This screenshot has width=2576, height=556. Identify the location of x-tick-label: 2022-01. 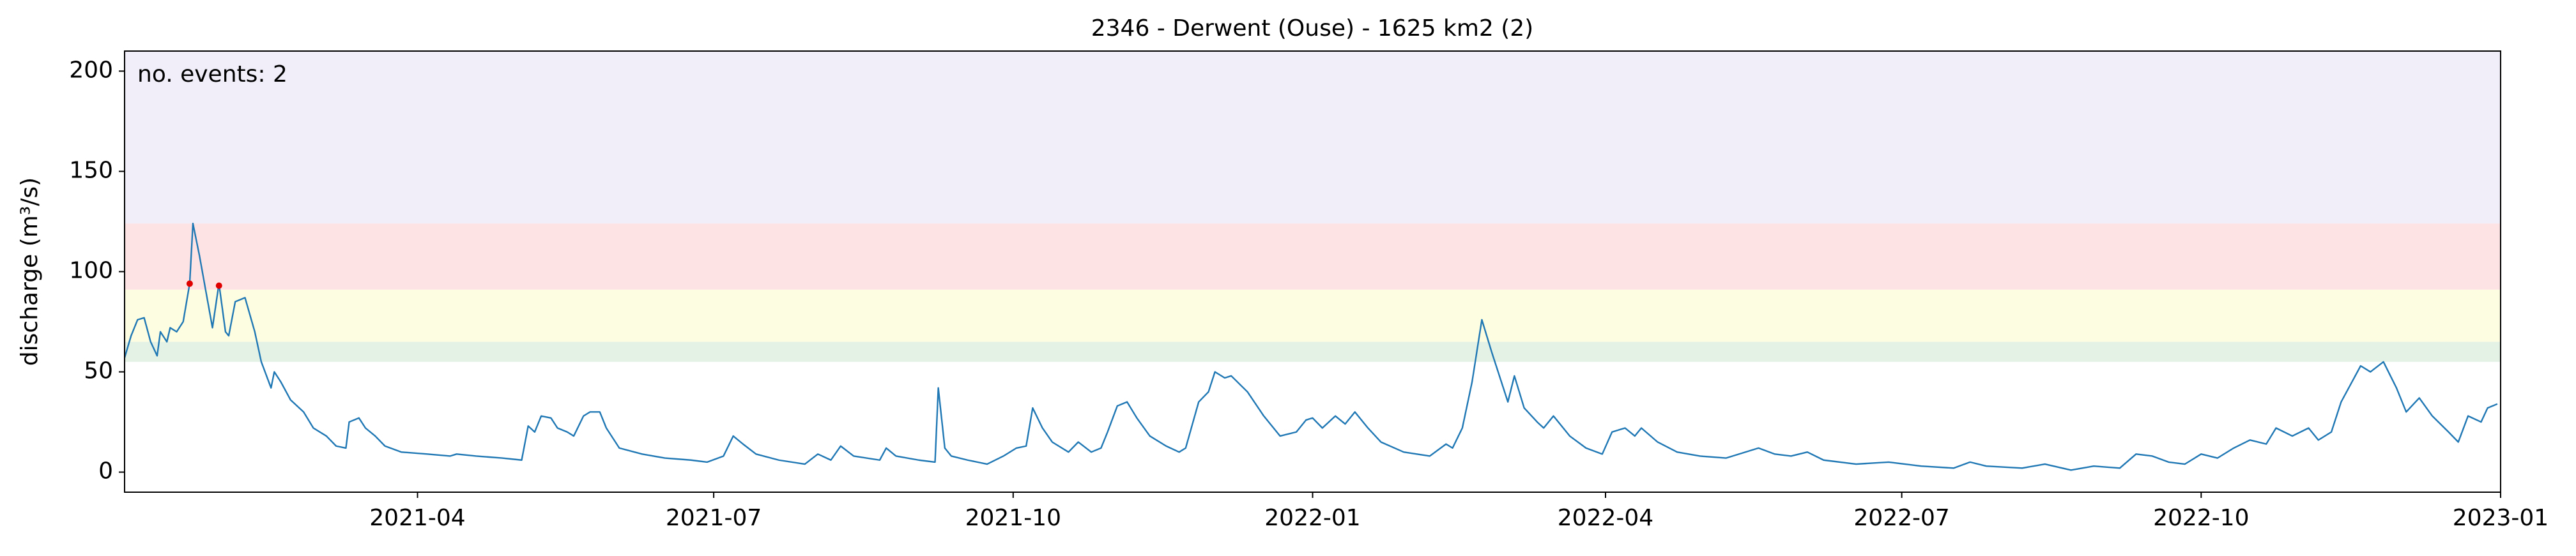
(1312, 518).